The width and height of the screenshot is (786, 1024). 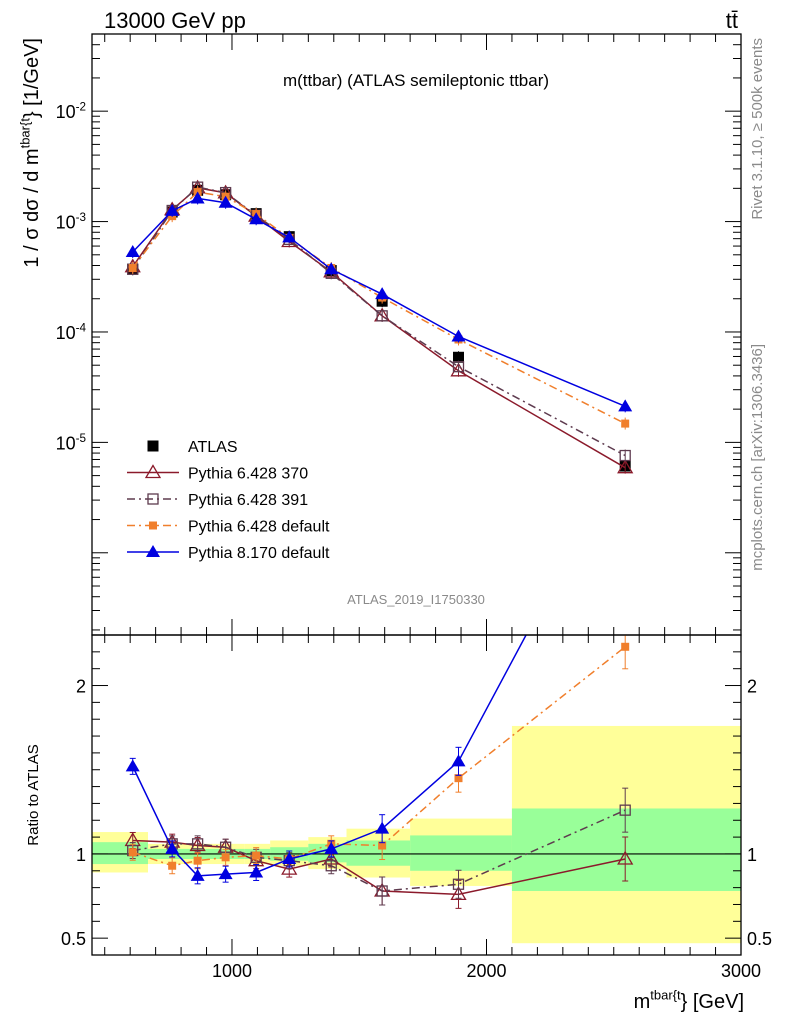 I want to click on header-right: tt̄, so click(x=732, y=20).